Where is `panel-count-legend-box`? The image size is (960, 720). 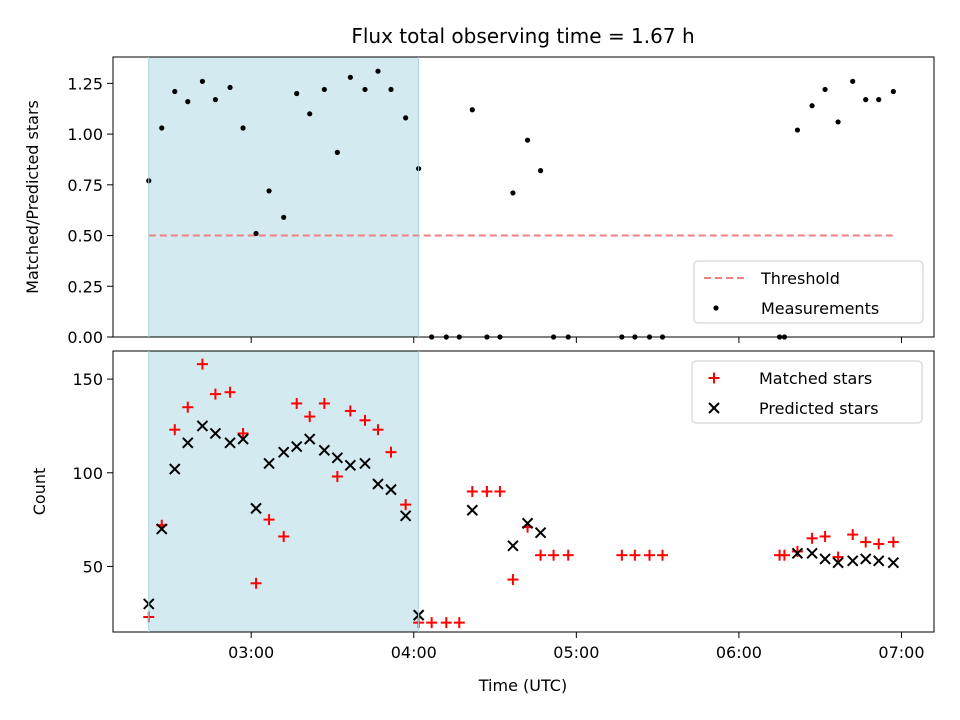
panel-count-legend-box is located at coordinates (807, 392).